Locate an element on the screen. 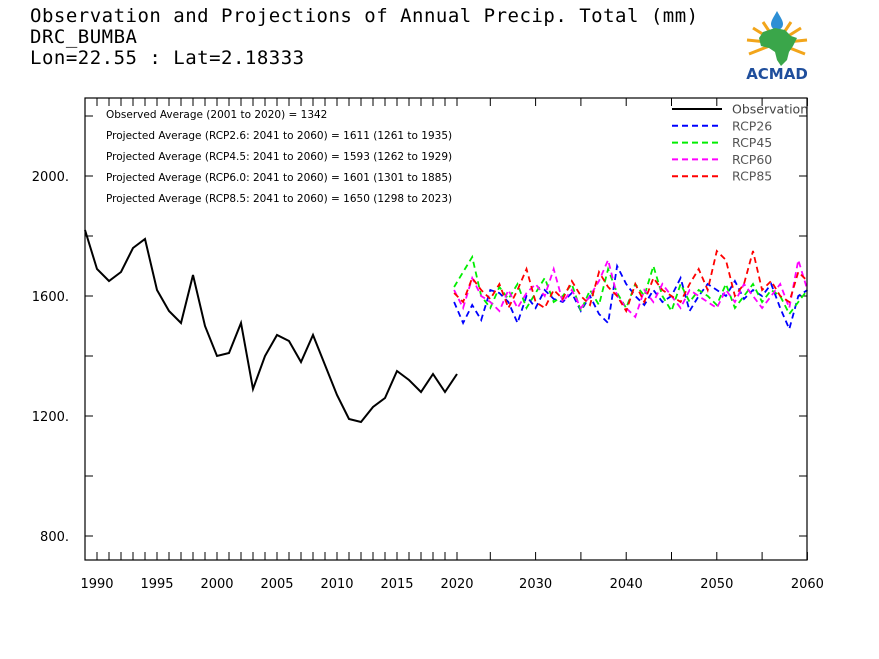 This screenshot has height=659, width=879. y-tick-labels: 800. 1200. 1600. 2000. is located at coordinates (50, 357).